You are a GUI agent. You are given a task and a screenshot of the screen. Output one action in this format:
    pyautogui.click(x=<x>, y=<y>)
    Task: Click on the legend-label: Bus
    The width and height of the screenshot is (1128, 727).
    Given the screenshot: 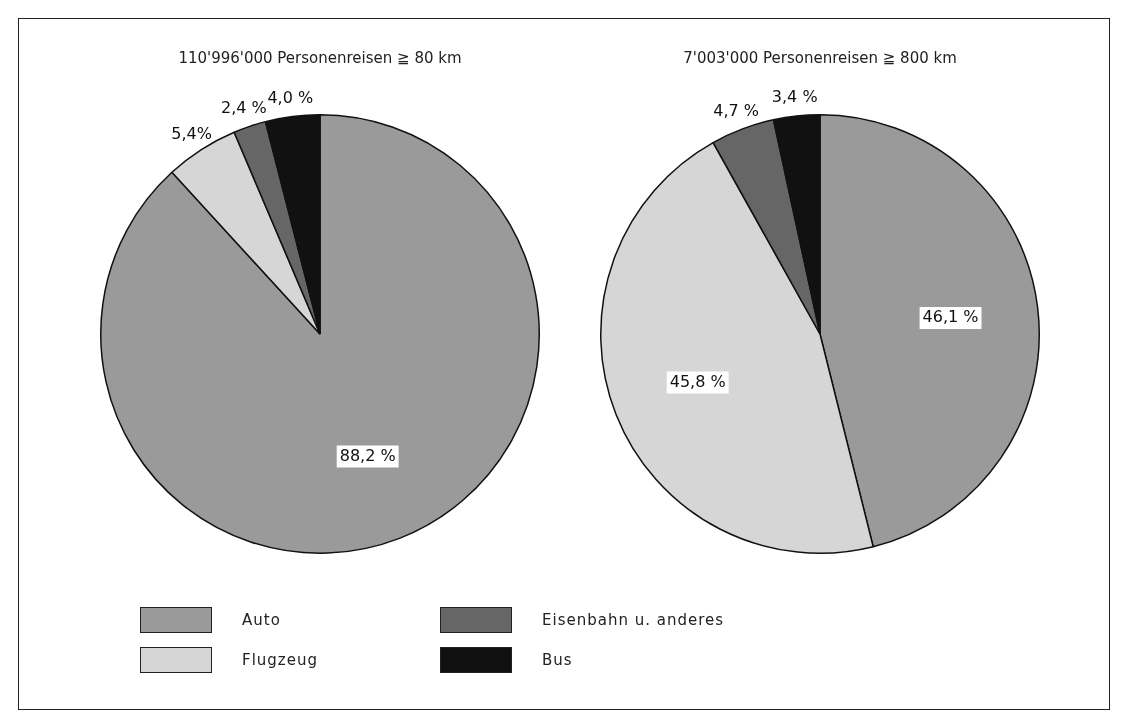 What is the action you would take?
    pyautogui.click(x=557, y=660)
    